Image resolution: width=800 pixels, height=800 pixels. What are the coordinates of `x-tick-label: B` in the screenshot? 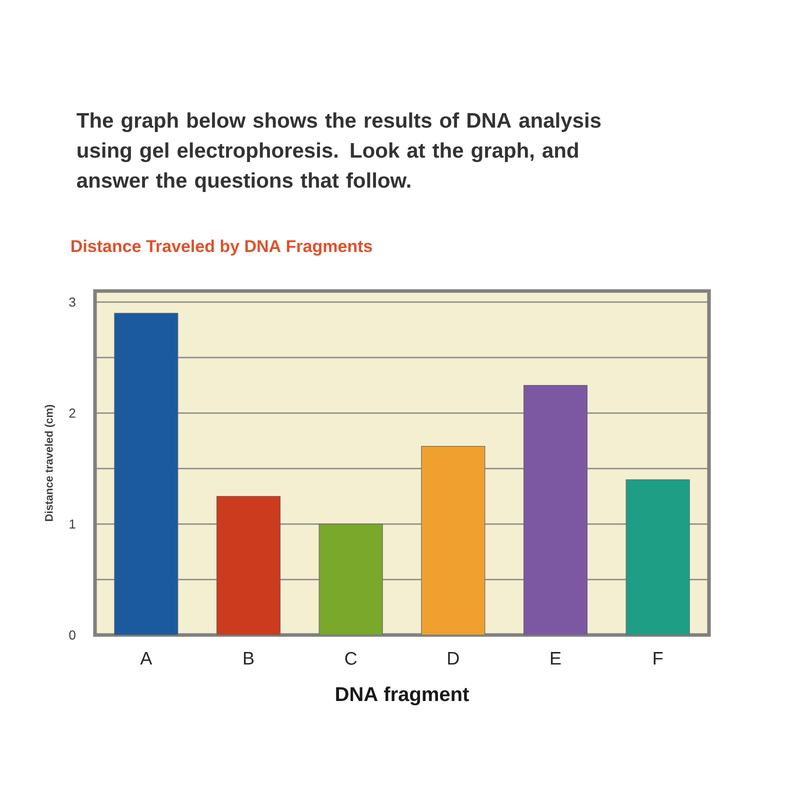 It's located at (249, 658).